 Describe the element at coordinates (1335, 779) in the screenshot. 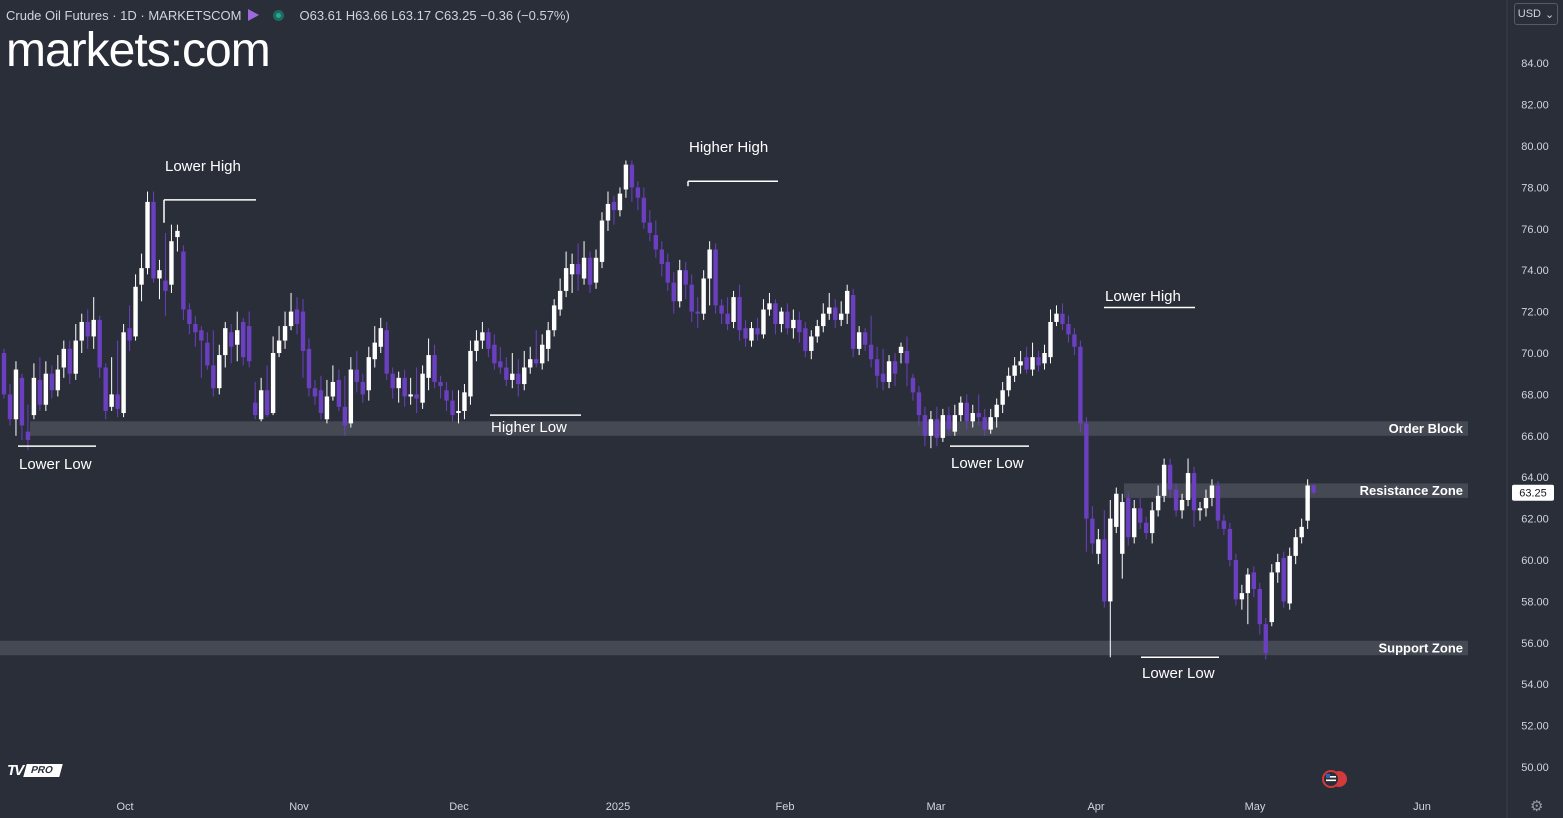

I see `economic-events-icon` at that location.